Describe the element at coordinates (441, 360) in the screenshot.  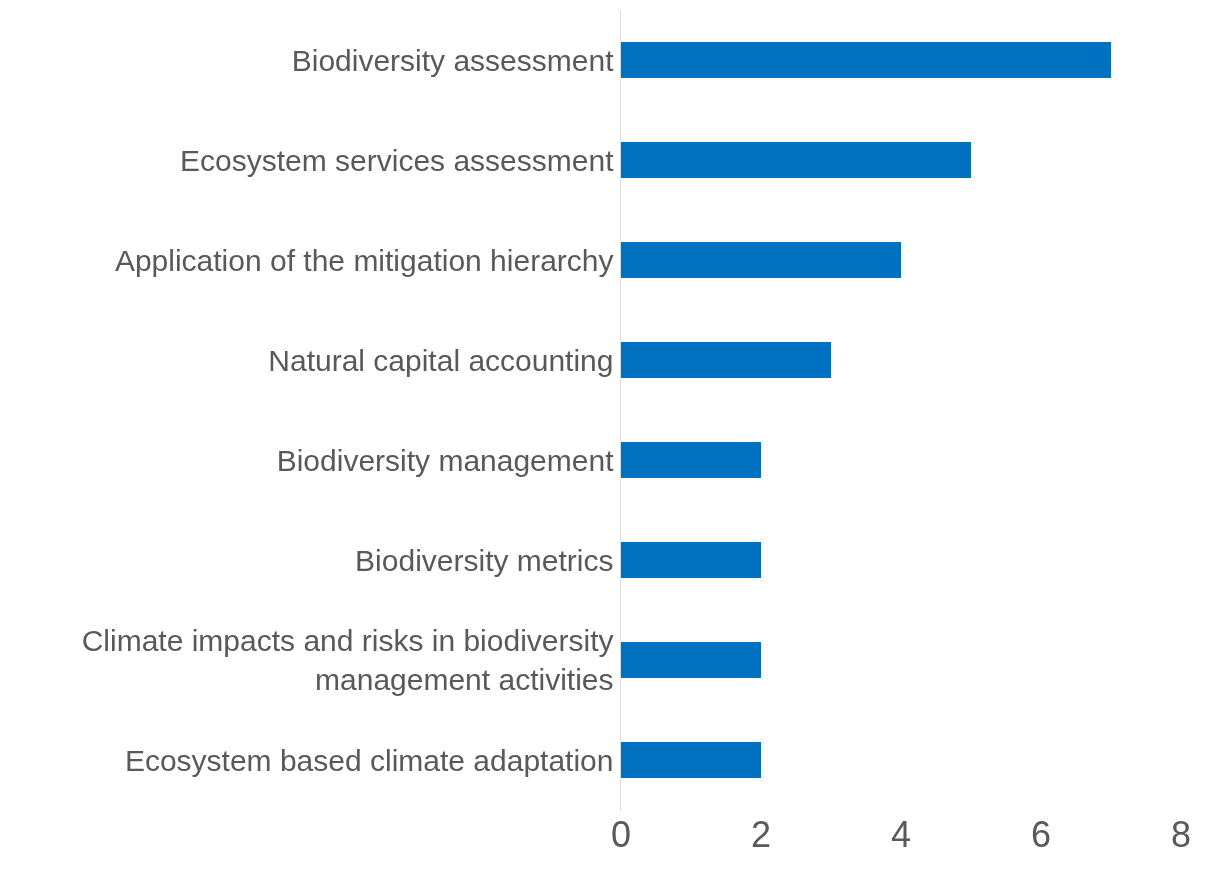
I see `y-tick-label: Natural capital accounting` at that location.